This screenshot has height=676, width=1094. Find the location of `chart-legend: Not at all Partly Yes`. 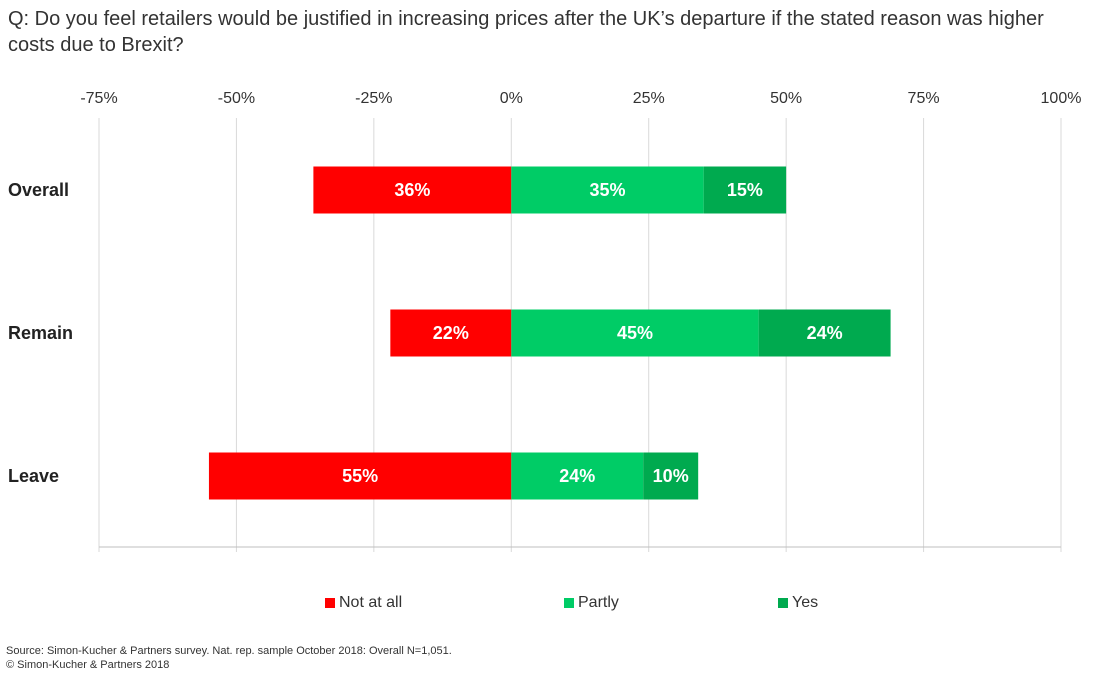

chart-legend: Not at all Partly Yes is located at coordinates (547, 606).